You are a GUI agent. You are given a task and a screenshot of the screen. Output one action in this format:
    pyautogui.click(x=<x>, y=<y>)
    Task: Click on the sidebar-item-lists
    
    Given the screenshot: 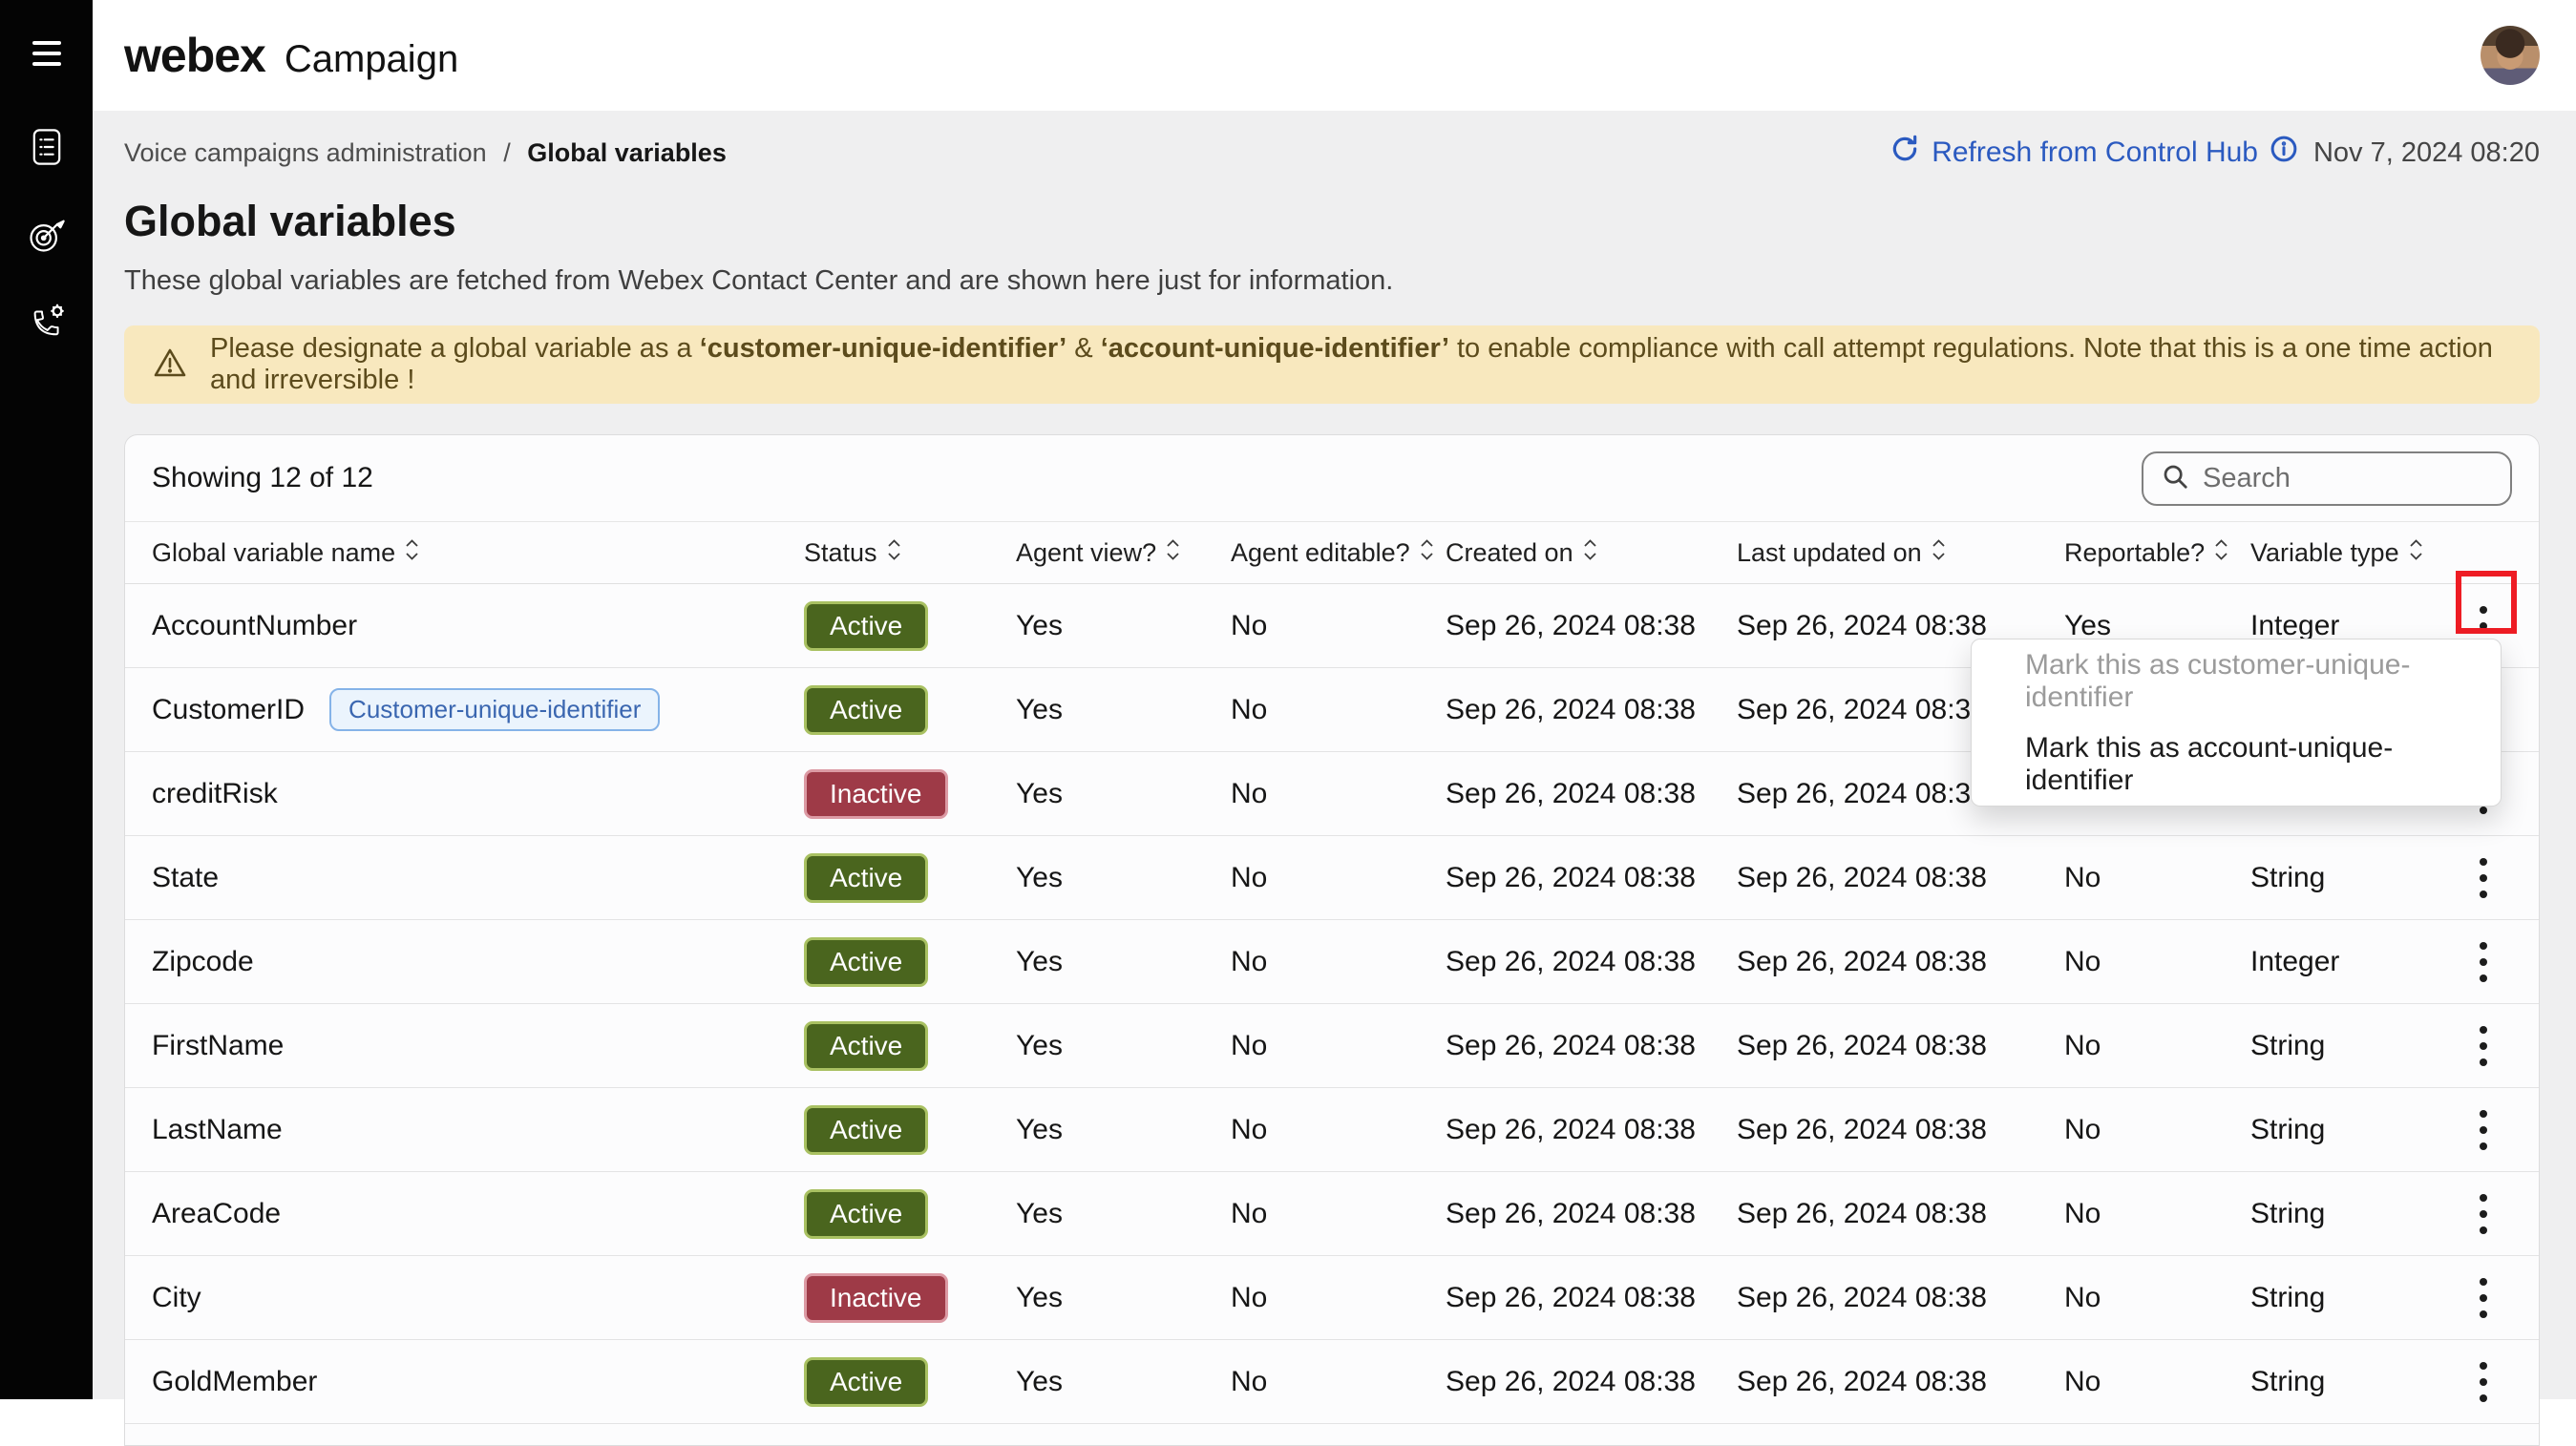 What is the action you would take?
    pyautogui.click(x=47, y=149)
    